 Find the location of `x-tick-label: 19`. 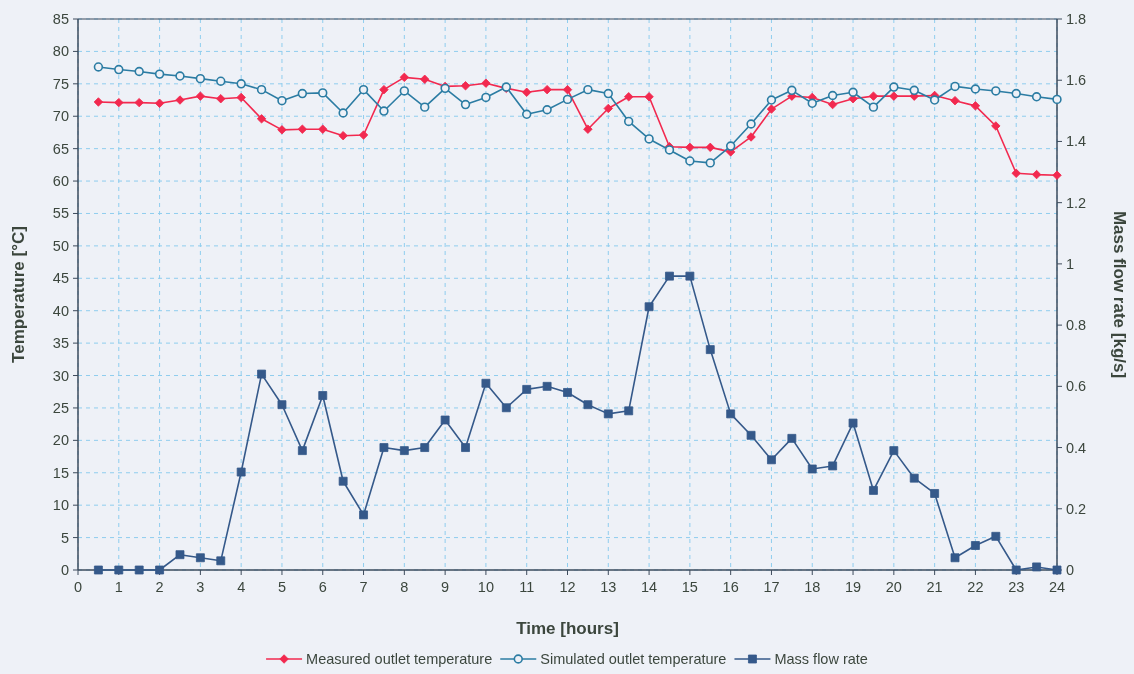

x-tick-label: 19 is located at coordinates (853, 587).